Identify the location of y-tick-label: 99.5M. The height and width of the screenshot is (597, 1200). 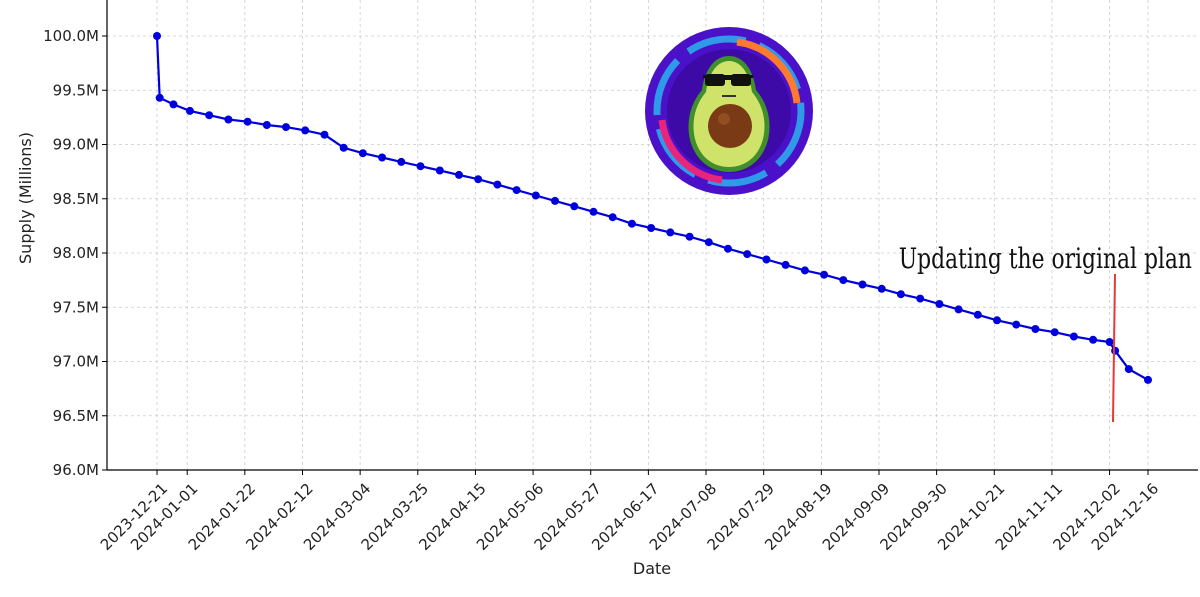
(76, 90).